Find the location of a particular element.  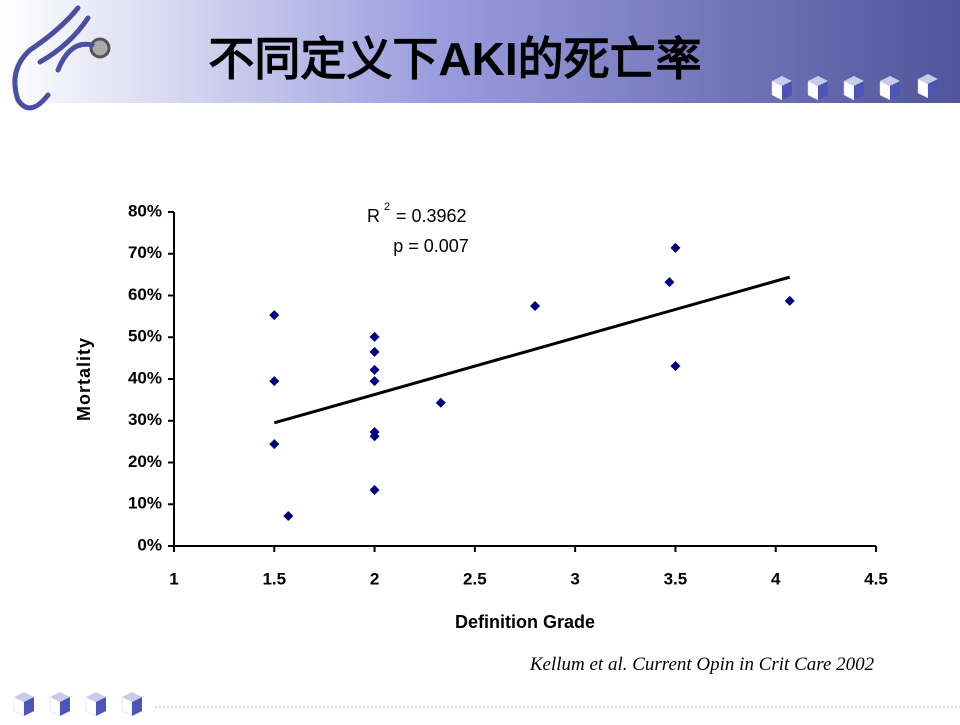

x-tick-label: 2 is located at coordinates (374, 578).